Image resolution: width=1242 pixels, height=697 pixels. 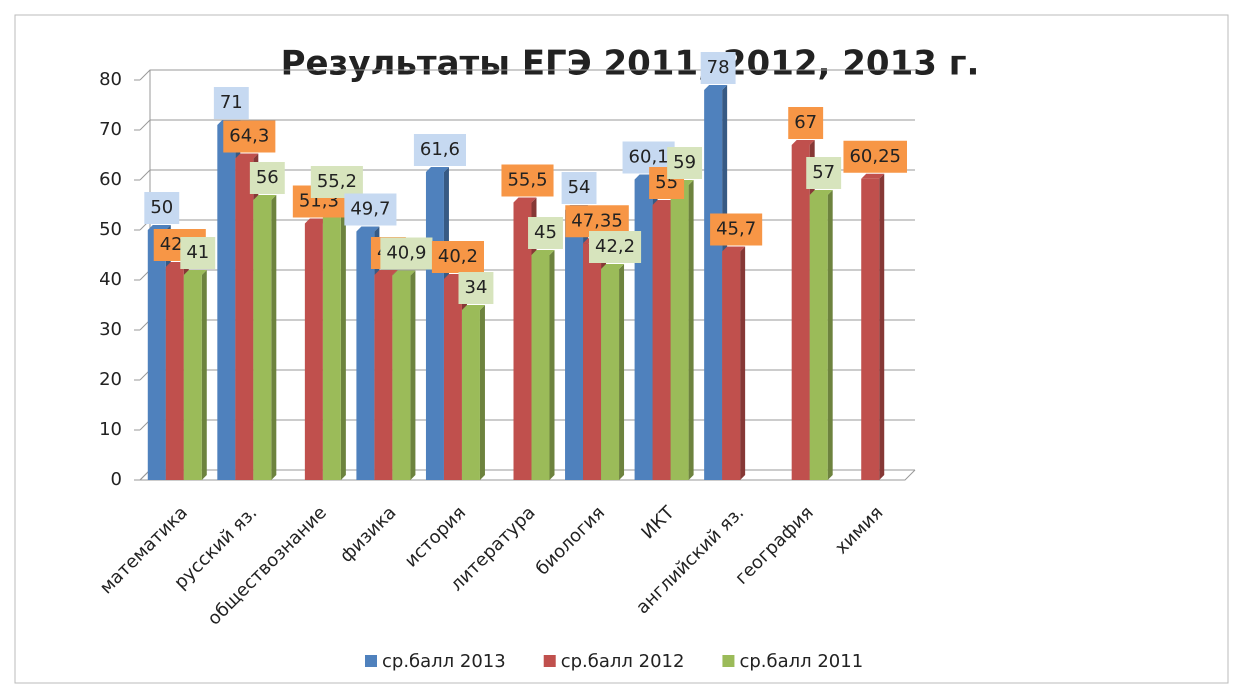 I want to click on y-tick-label: 80, so click(x=110, y=79).